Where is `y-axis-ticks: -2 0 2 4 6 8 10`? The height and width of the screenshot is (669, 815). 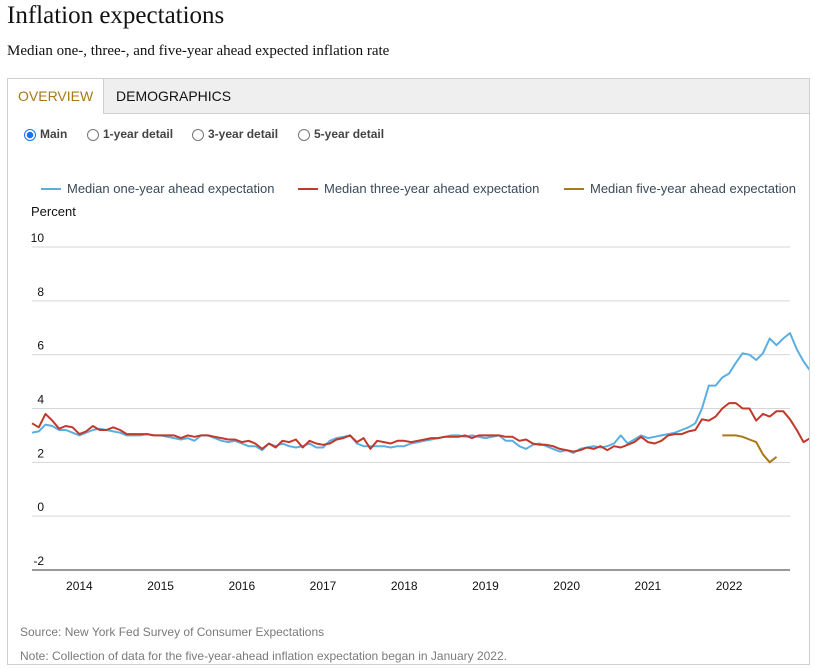
y-axis-ticks: -2 0 2 4 6 8 10 is located at coordinates (38, 399).